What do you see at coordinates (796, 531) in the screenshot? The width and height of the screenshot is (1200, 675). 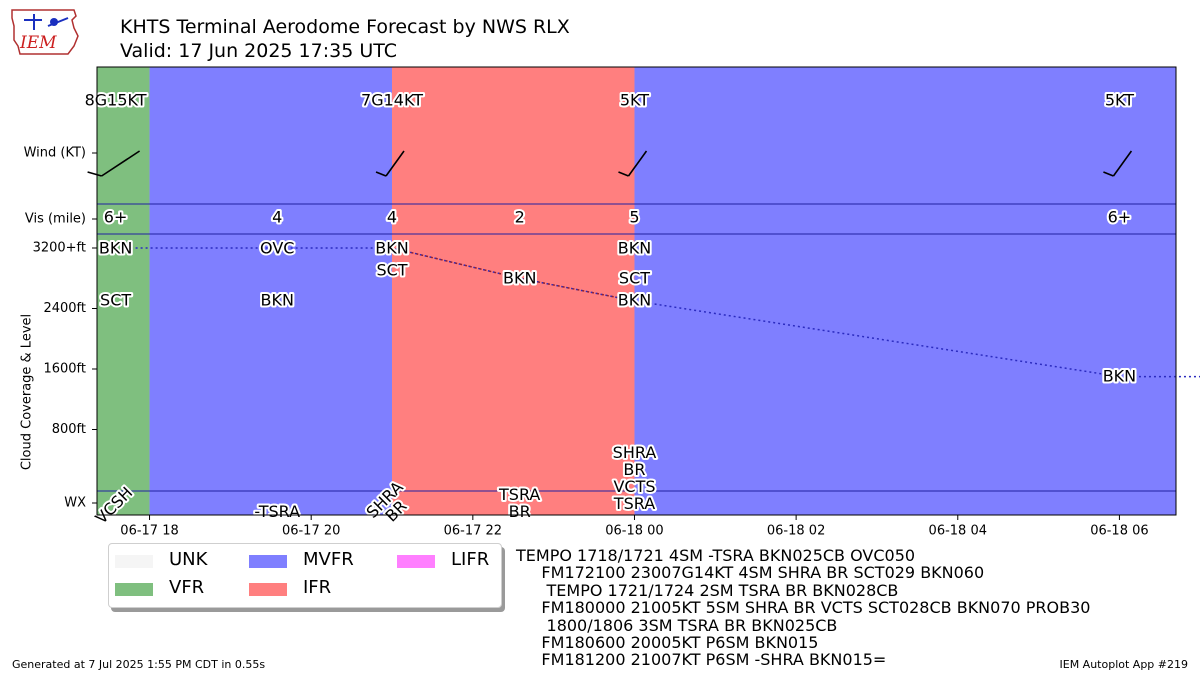 I see `x-tick-label: 06-18 02` at bounding box center [796, 531].